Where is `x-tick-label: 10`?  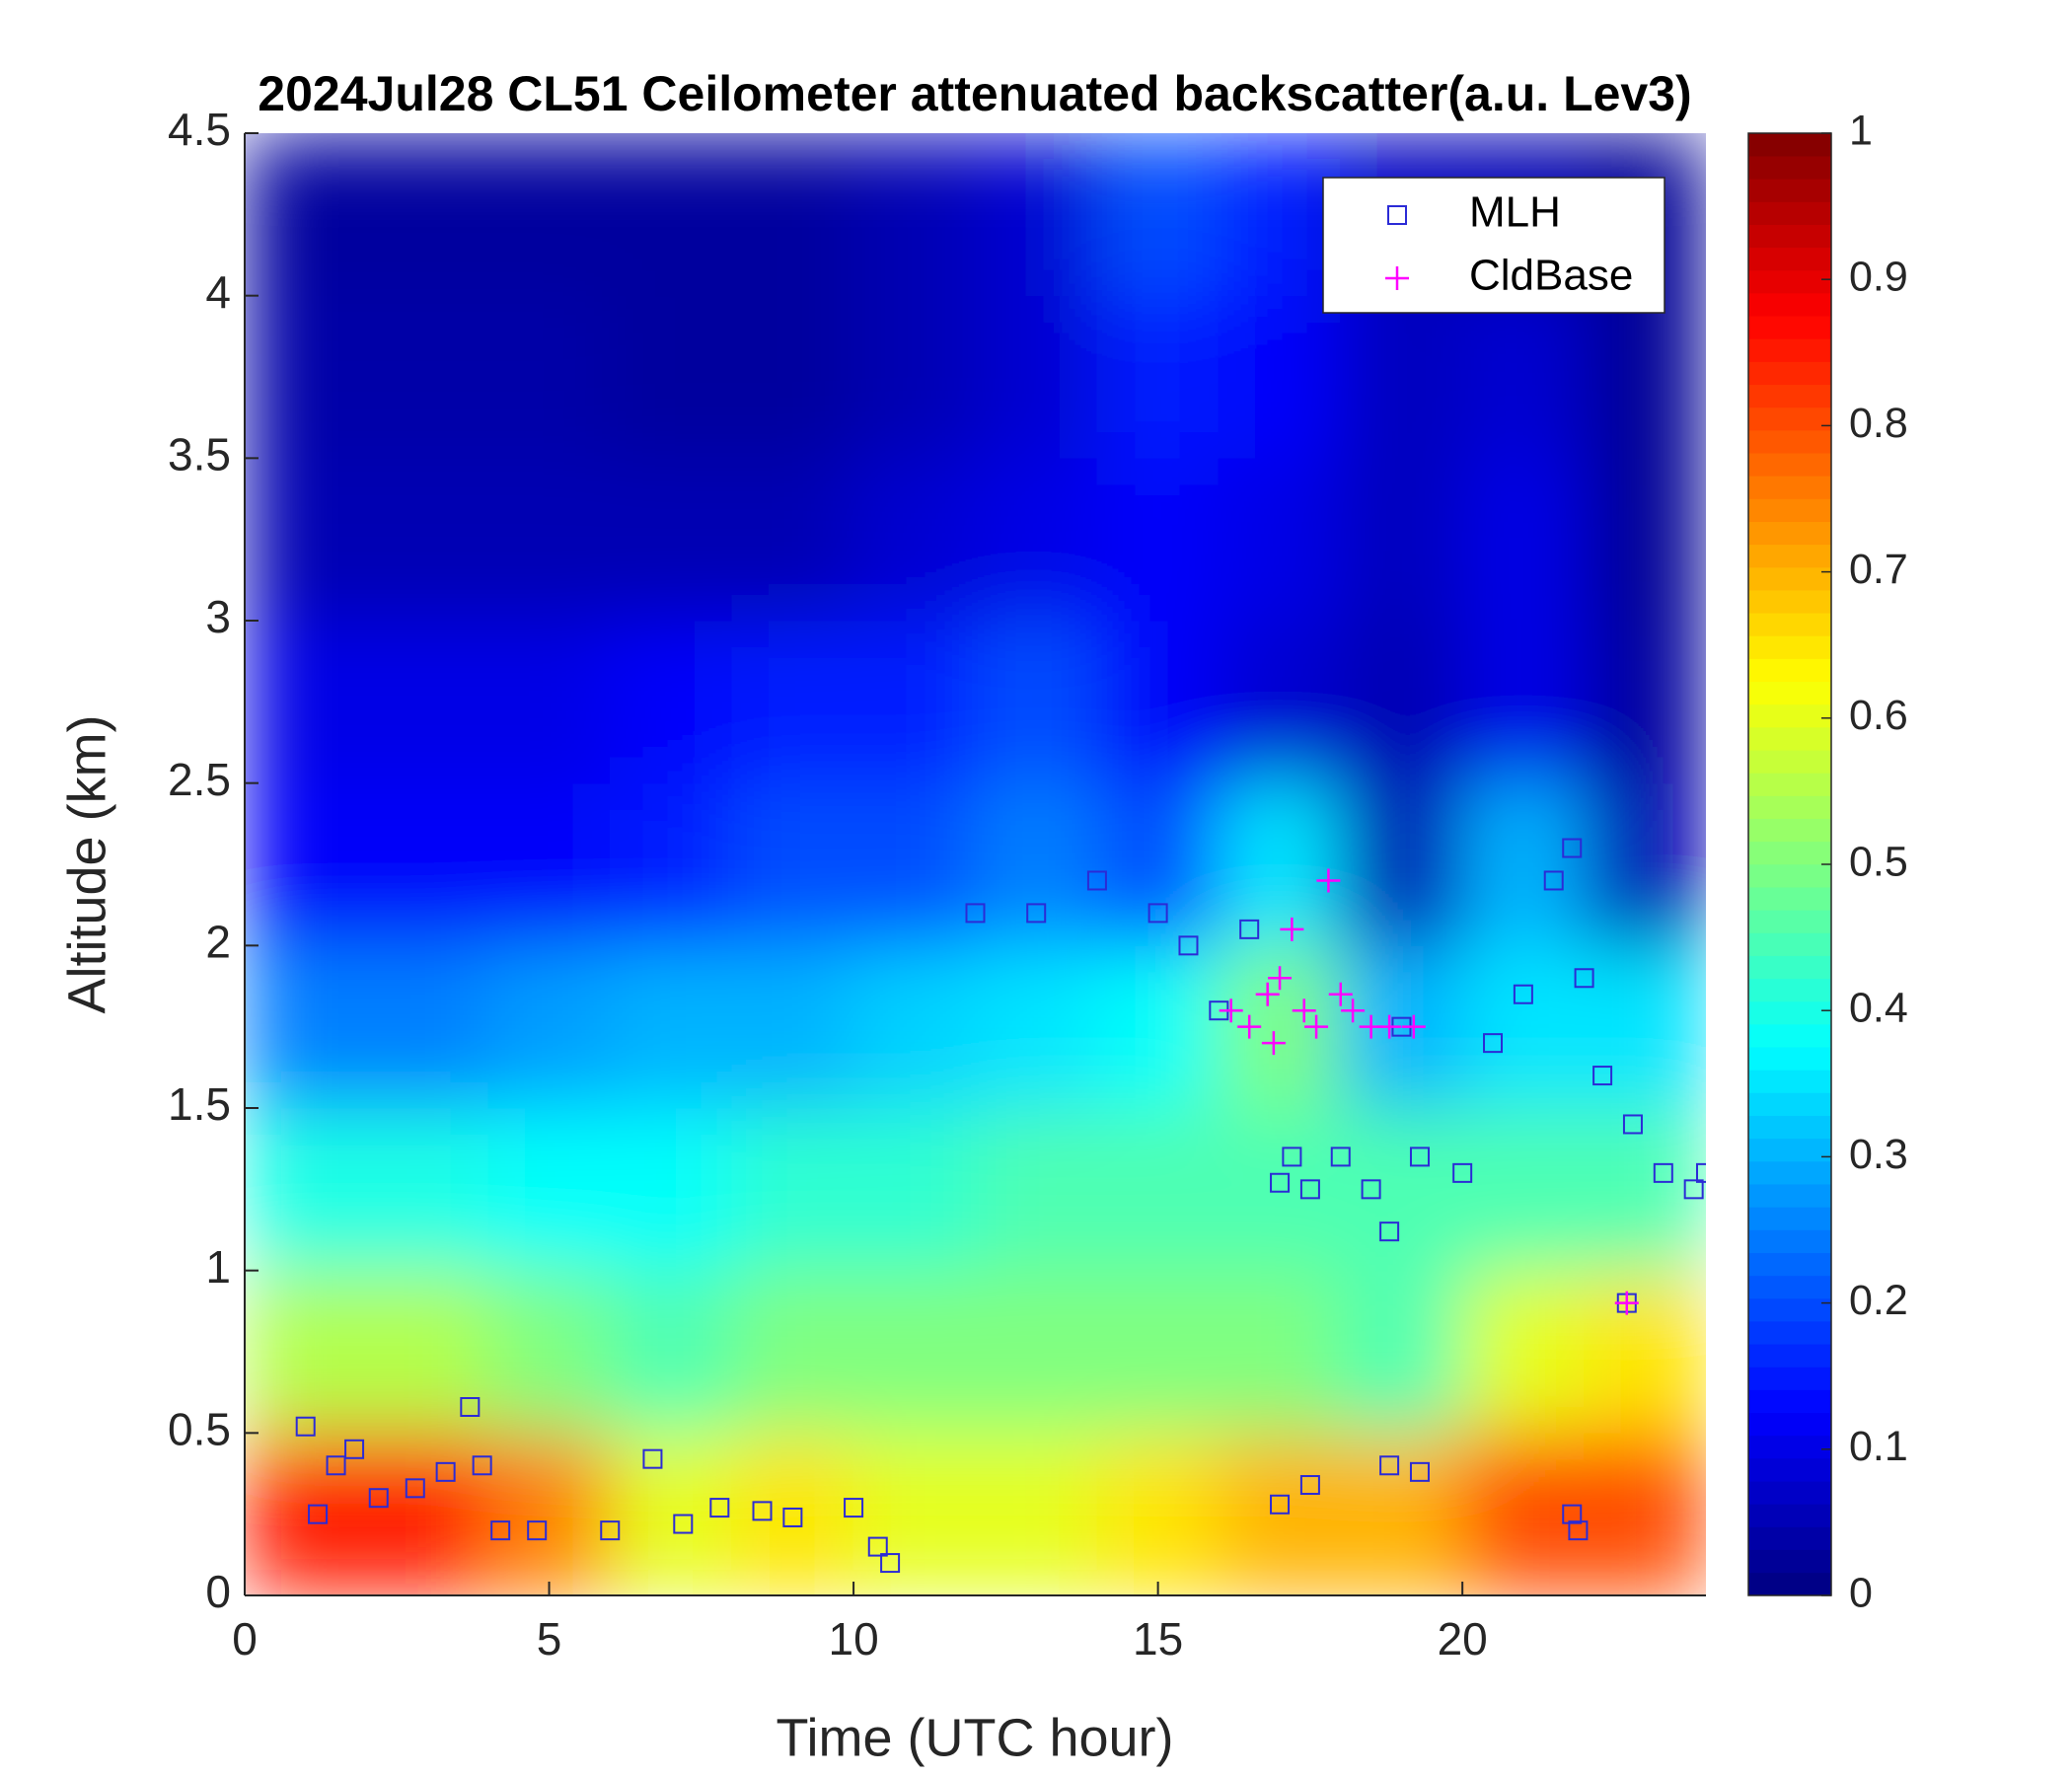 x-tick-label: 10 is located at coordinates (853, 1639).